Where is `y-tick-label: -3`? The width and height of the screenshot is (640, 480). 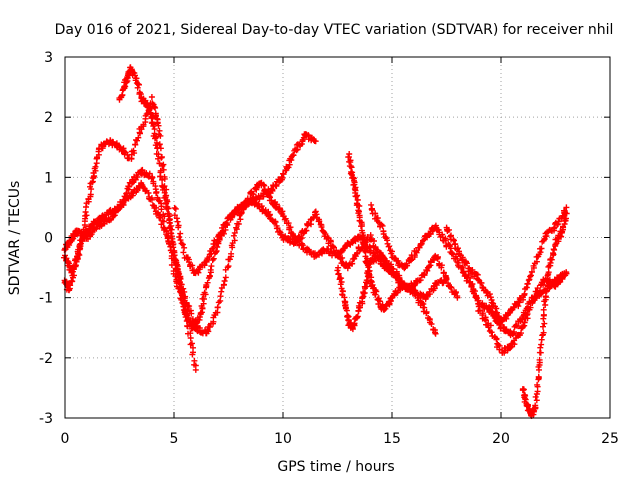 y-tick-label: -3 is located at coordinates (46, 419).